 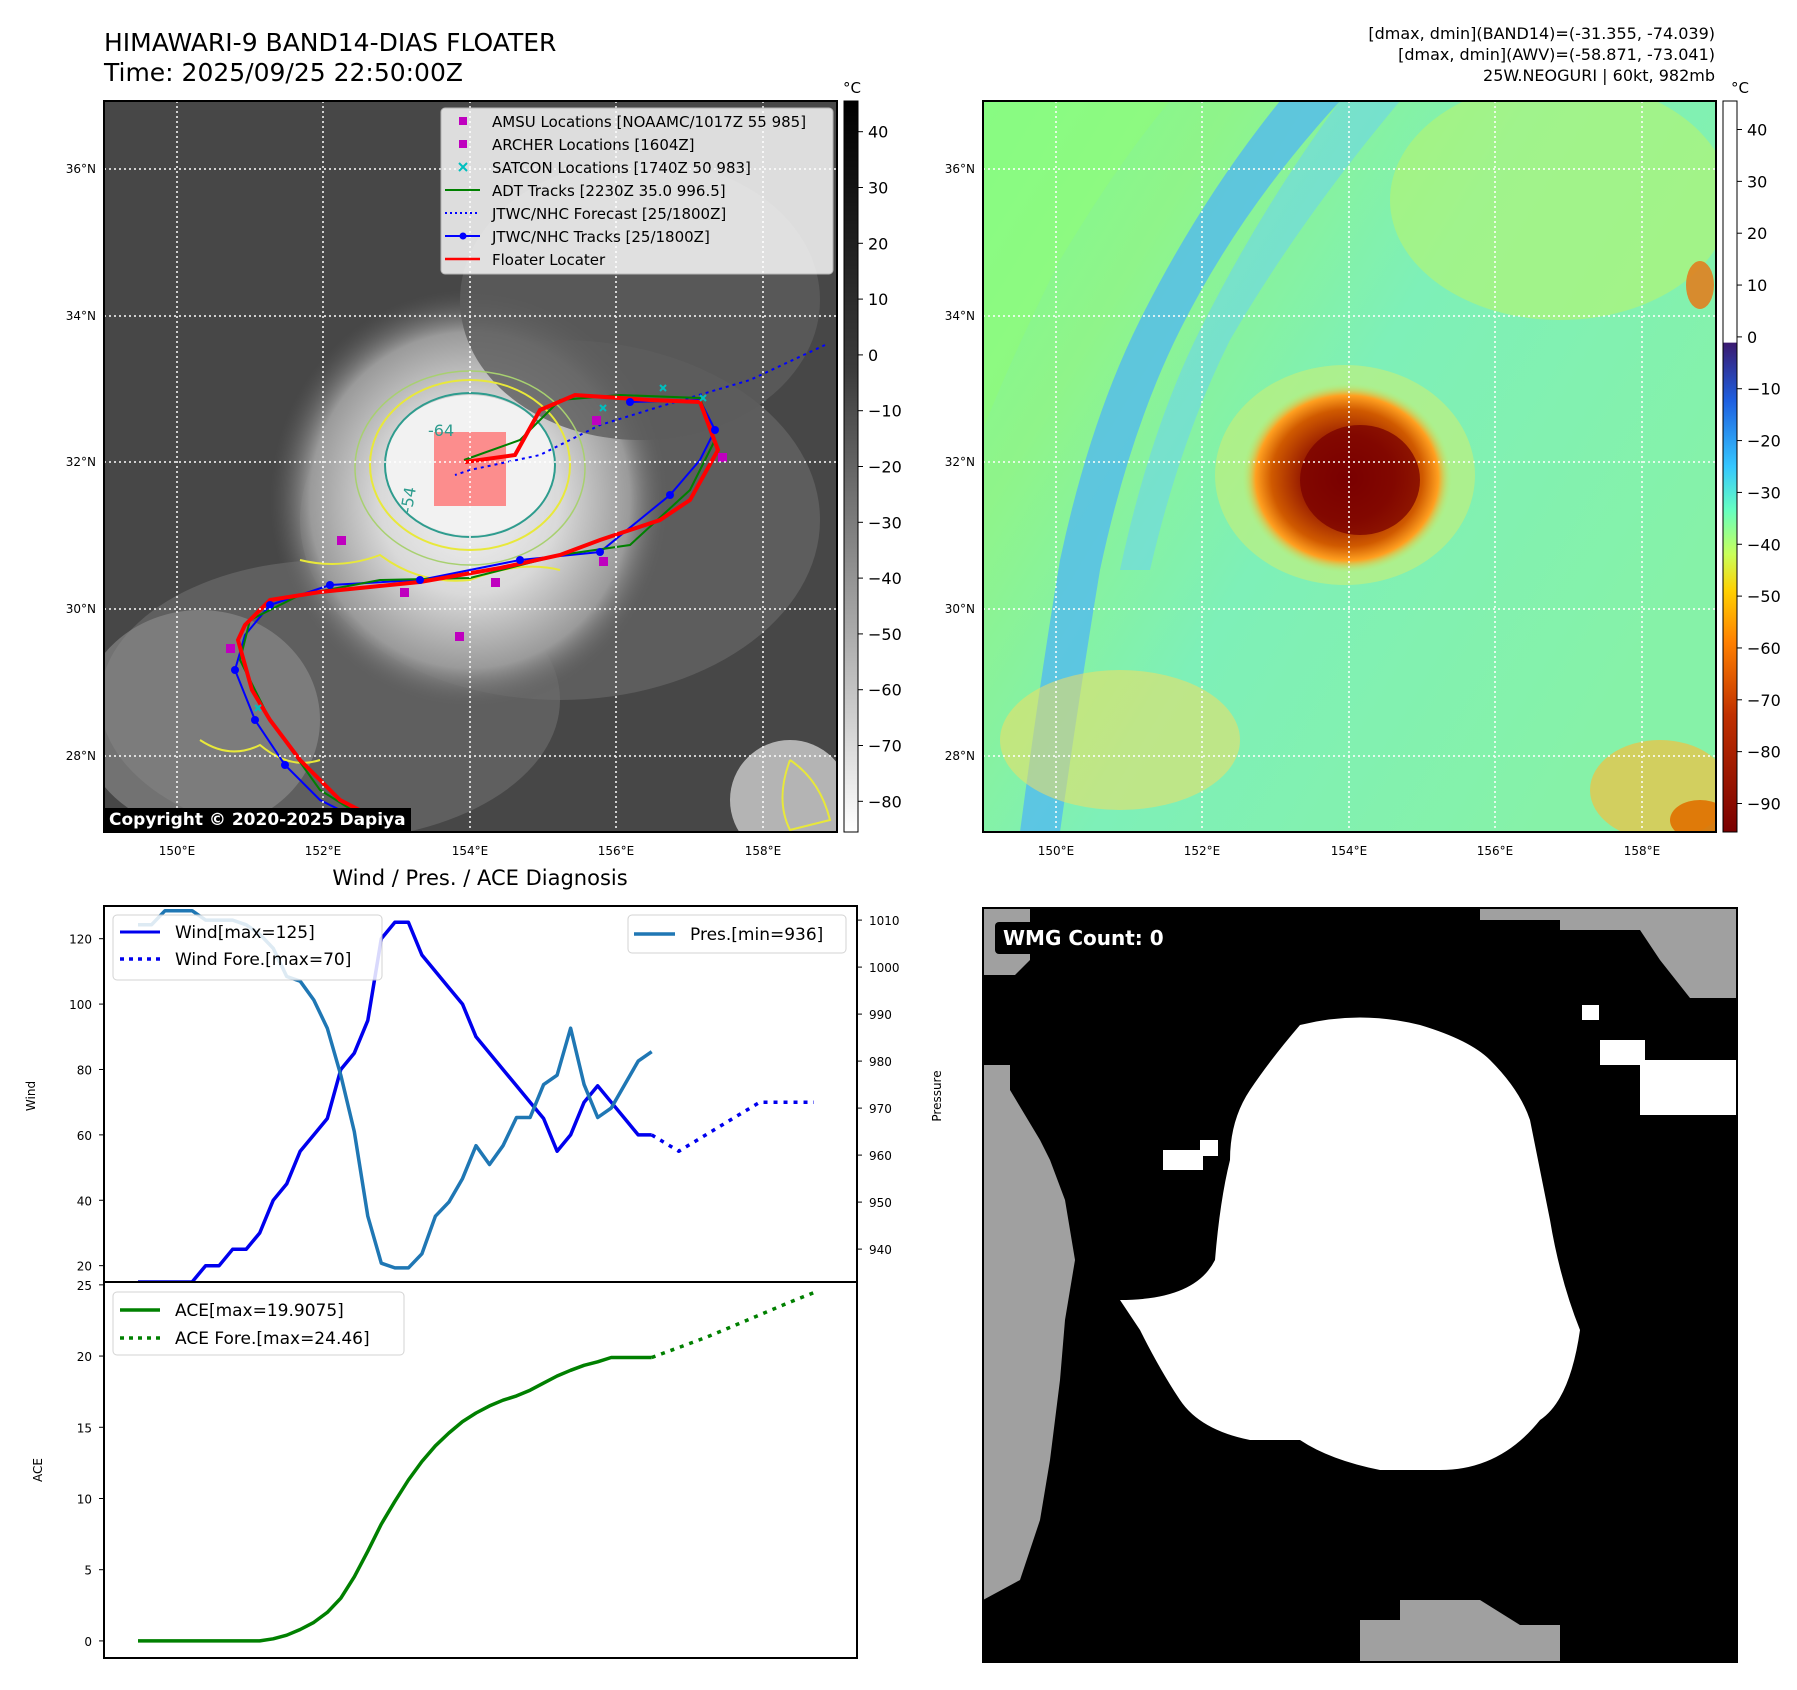 I want to click on figure-title: HIMAWARI-9 BAND14-DIAS FLOATER, so click(x=330, y=42).